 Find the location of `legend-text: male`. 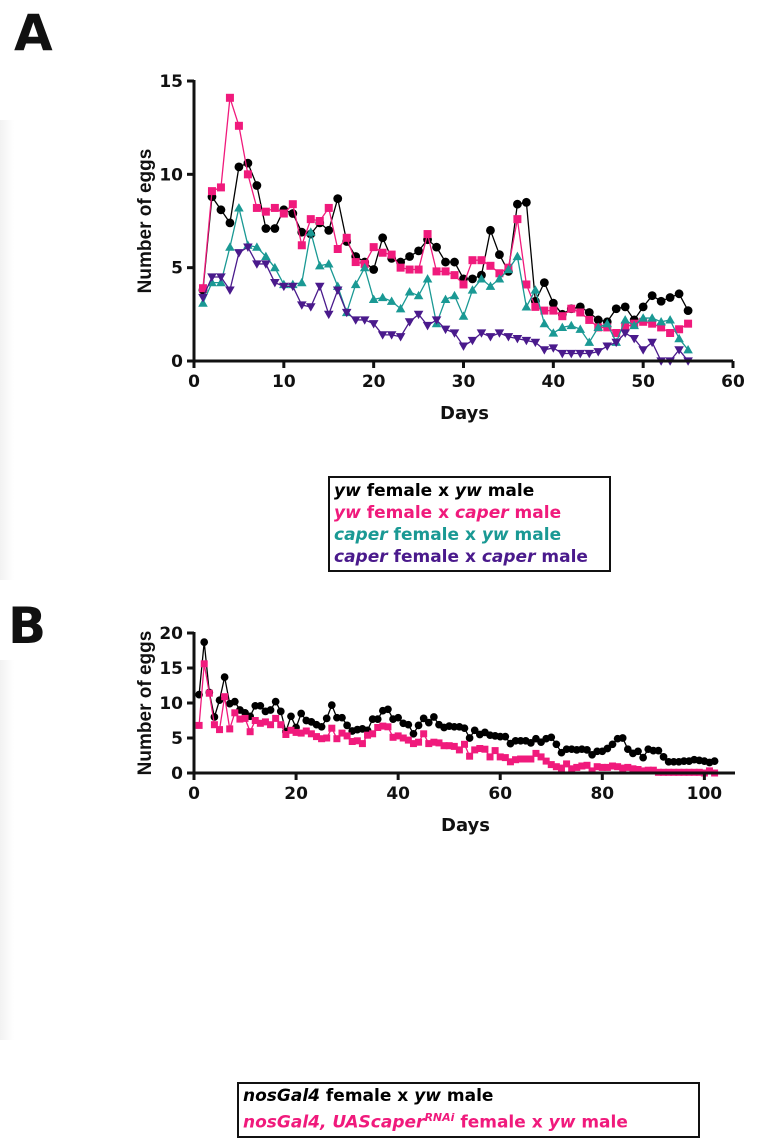

legend-text: male is located at coordinates (535, 535).